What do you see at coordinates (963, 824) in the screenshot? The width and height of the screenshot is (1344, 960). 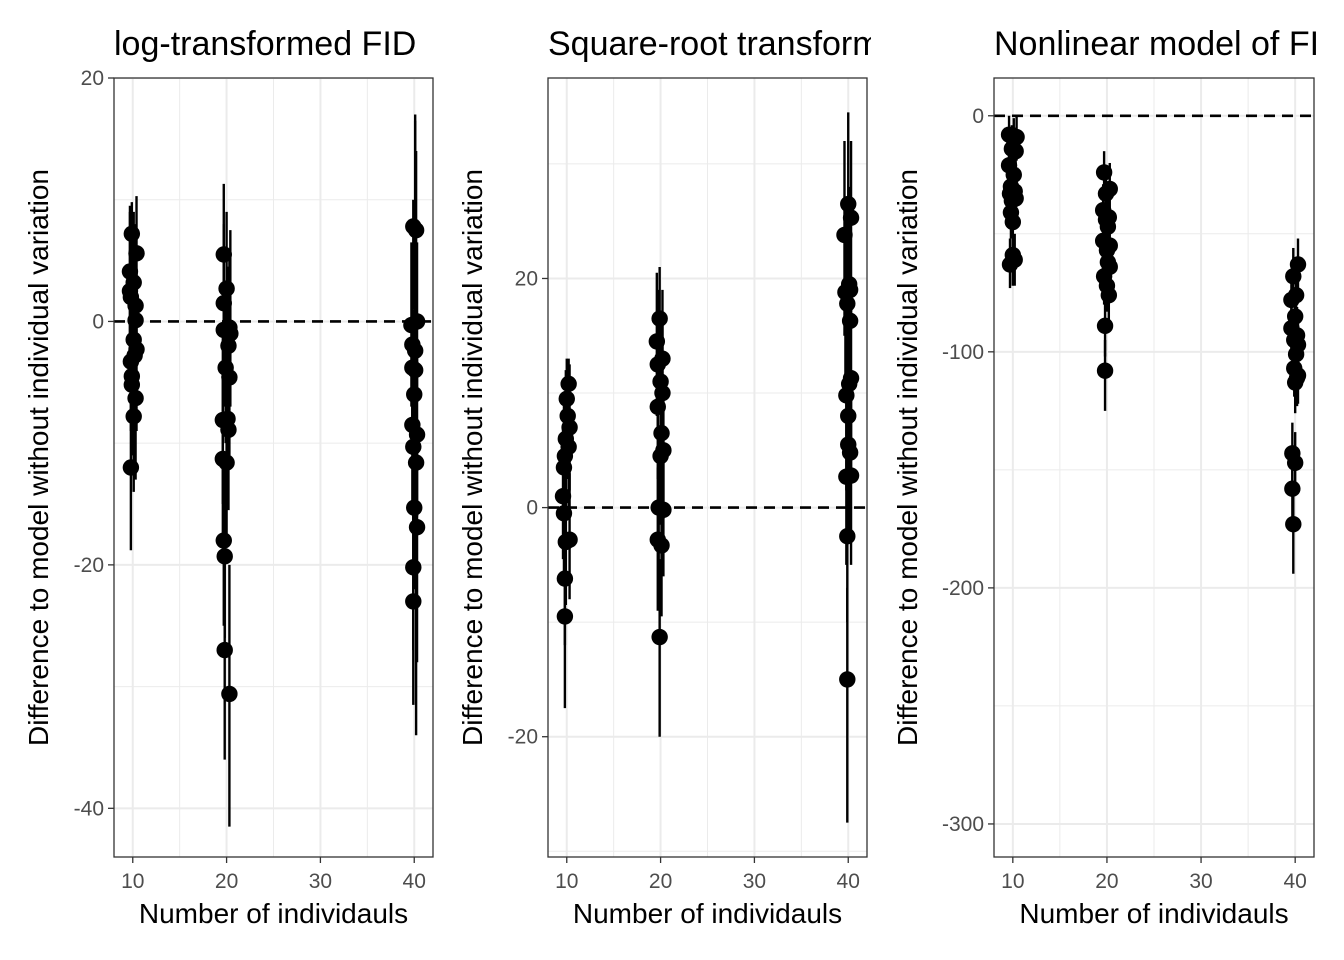 I see `y-tick-label: -300` at bounding box center [963, 824].